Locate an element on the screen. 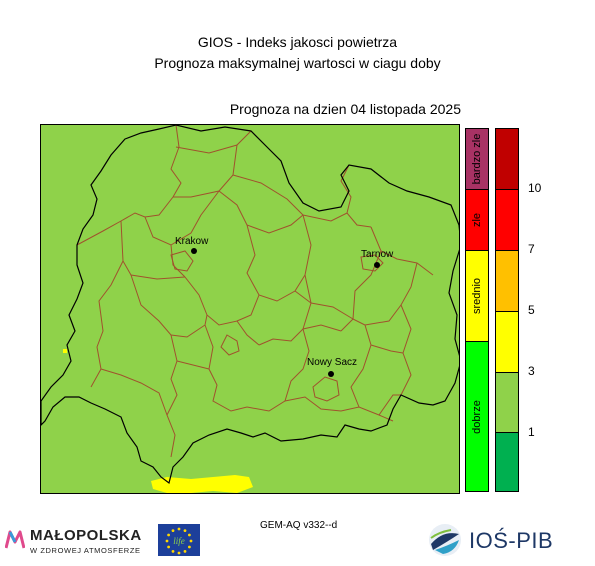 The image size is (595, 566). category-label: srednio is located at coordinates (477, 296).